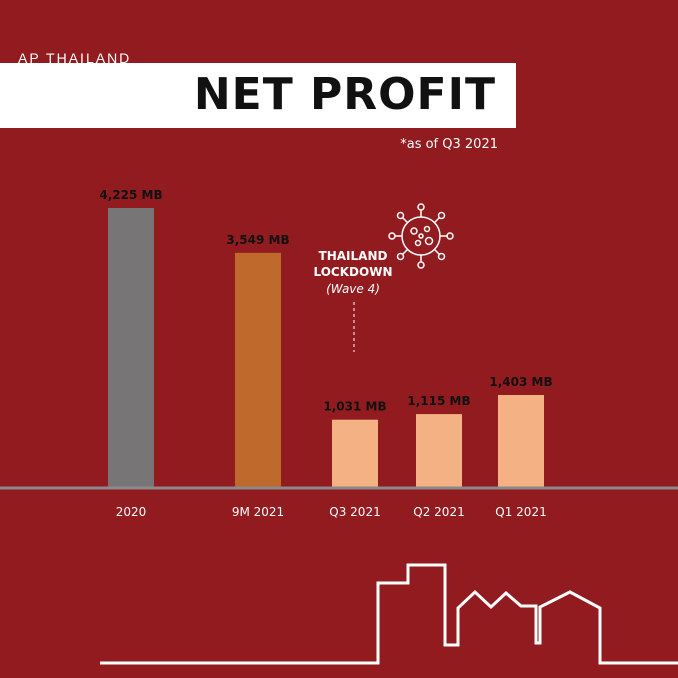  I want to click on virus-icon, so click(421, 236).